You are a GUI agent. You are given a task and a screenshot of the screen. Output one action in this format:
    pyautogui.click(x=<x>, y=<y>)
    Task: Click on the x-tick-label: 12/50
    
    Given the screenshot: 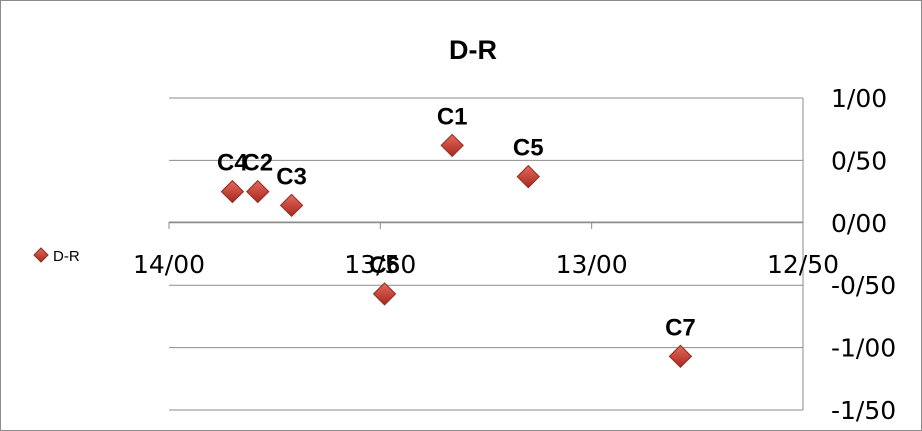 What is the action you would take?
    pyautogui.click(x=803, y=264)
    